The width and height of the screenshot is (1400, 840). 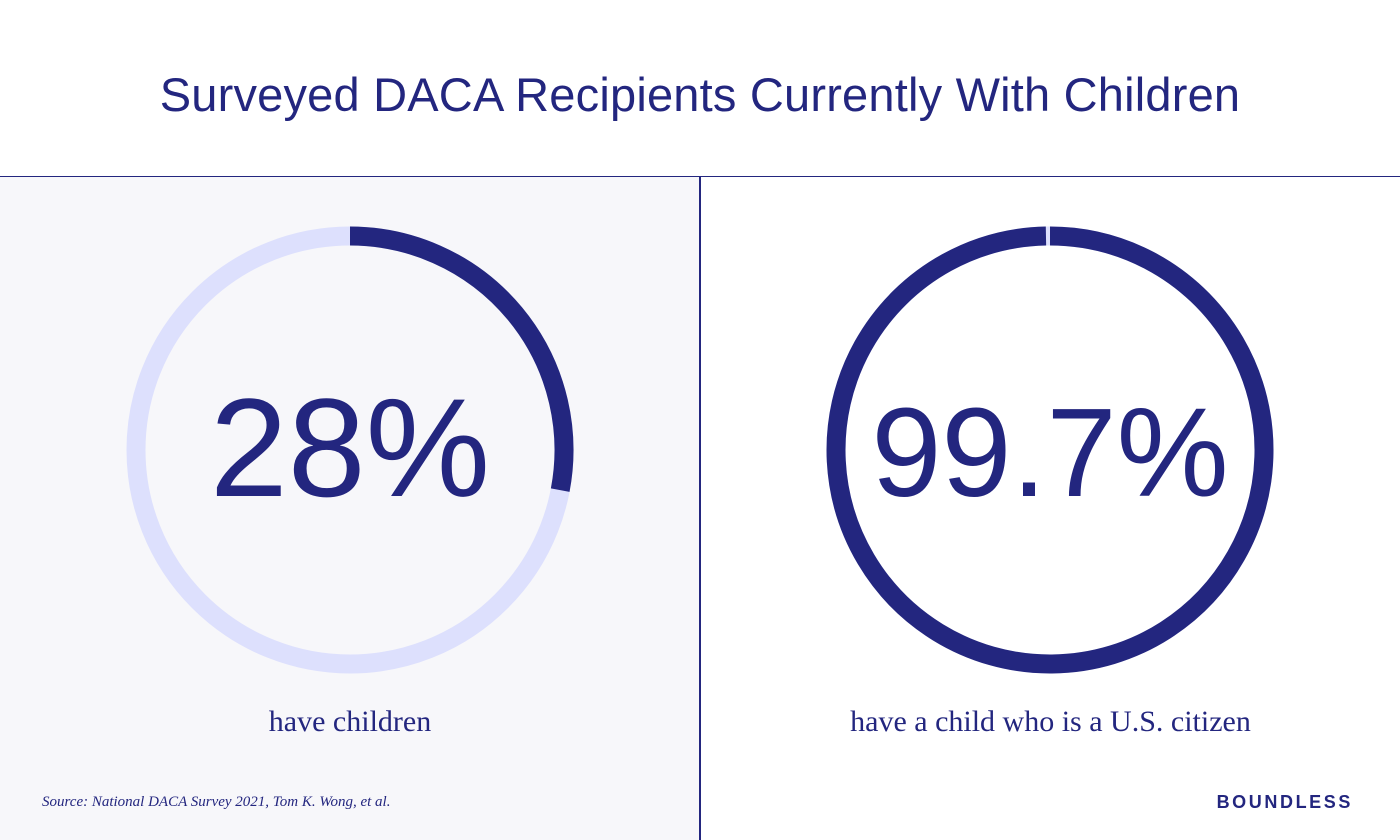 What do you see at coordinates (1284, 802) in the screenshot?
I see `boundless-logo: BOUNDLESS` at bounding box center [1284, 802].